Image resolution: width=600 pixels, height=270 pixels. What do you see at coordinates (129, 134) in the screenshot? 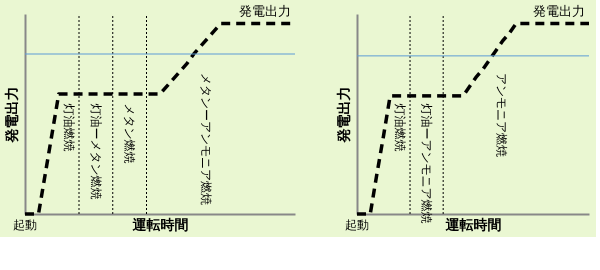
I see `annotation: メタン燃焼` at bounding box center [129, 134].